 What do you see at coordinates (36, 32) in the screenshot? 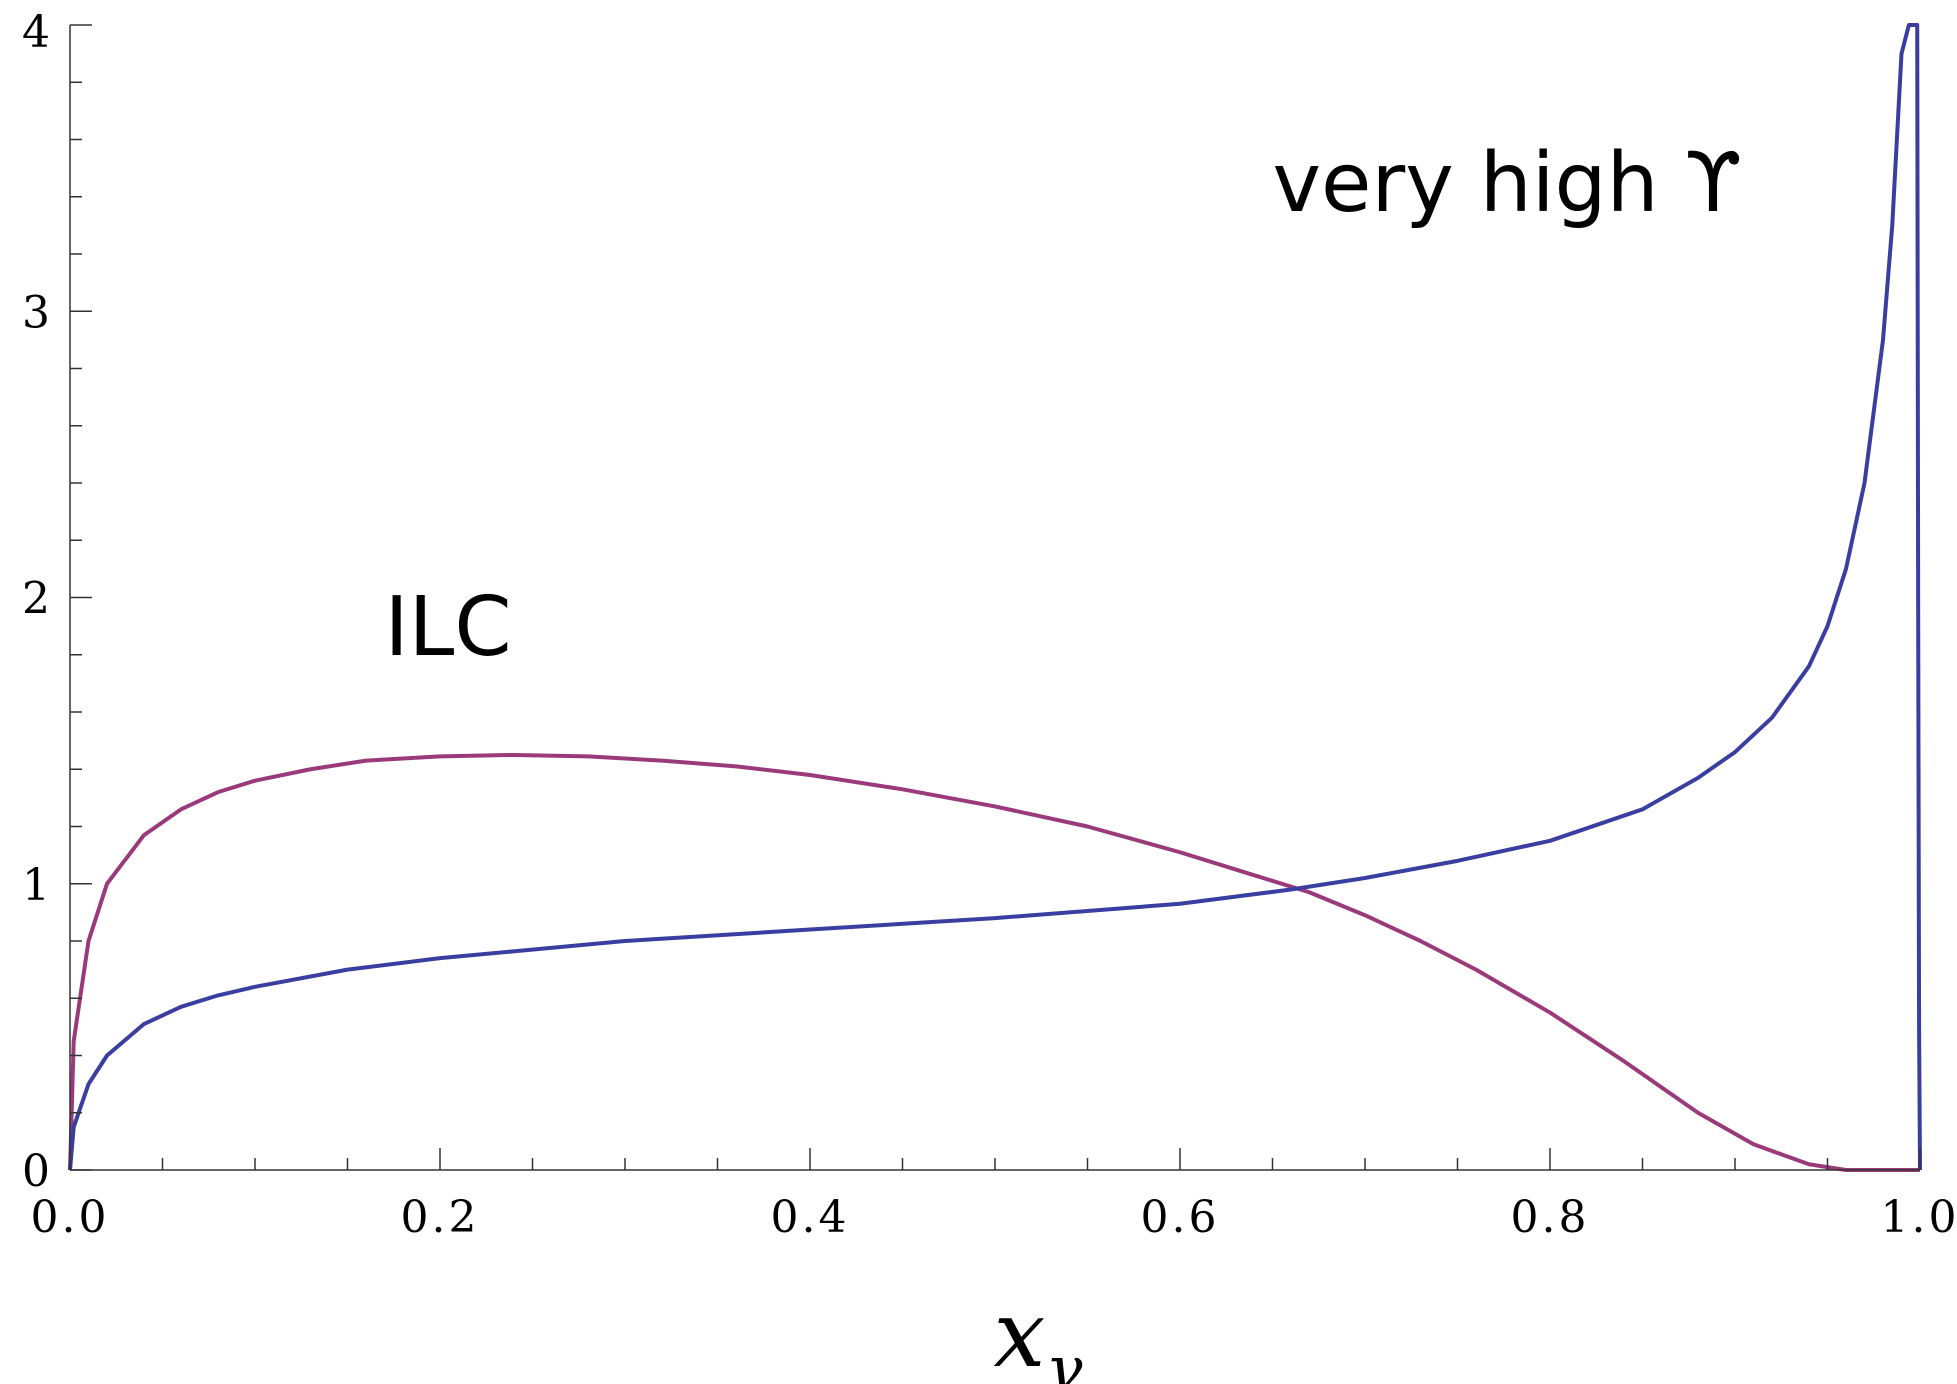
I see `y-tick-label: 4` at bounding box center [36, 32].